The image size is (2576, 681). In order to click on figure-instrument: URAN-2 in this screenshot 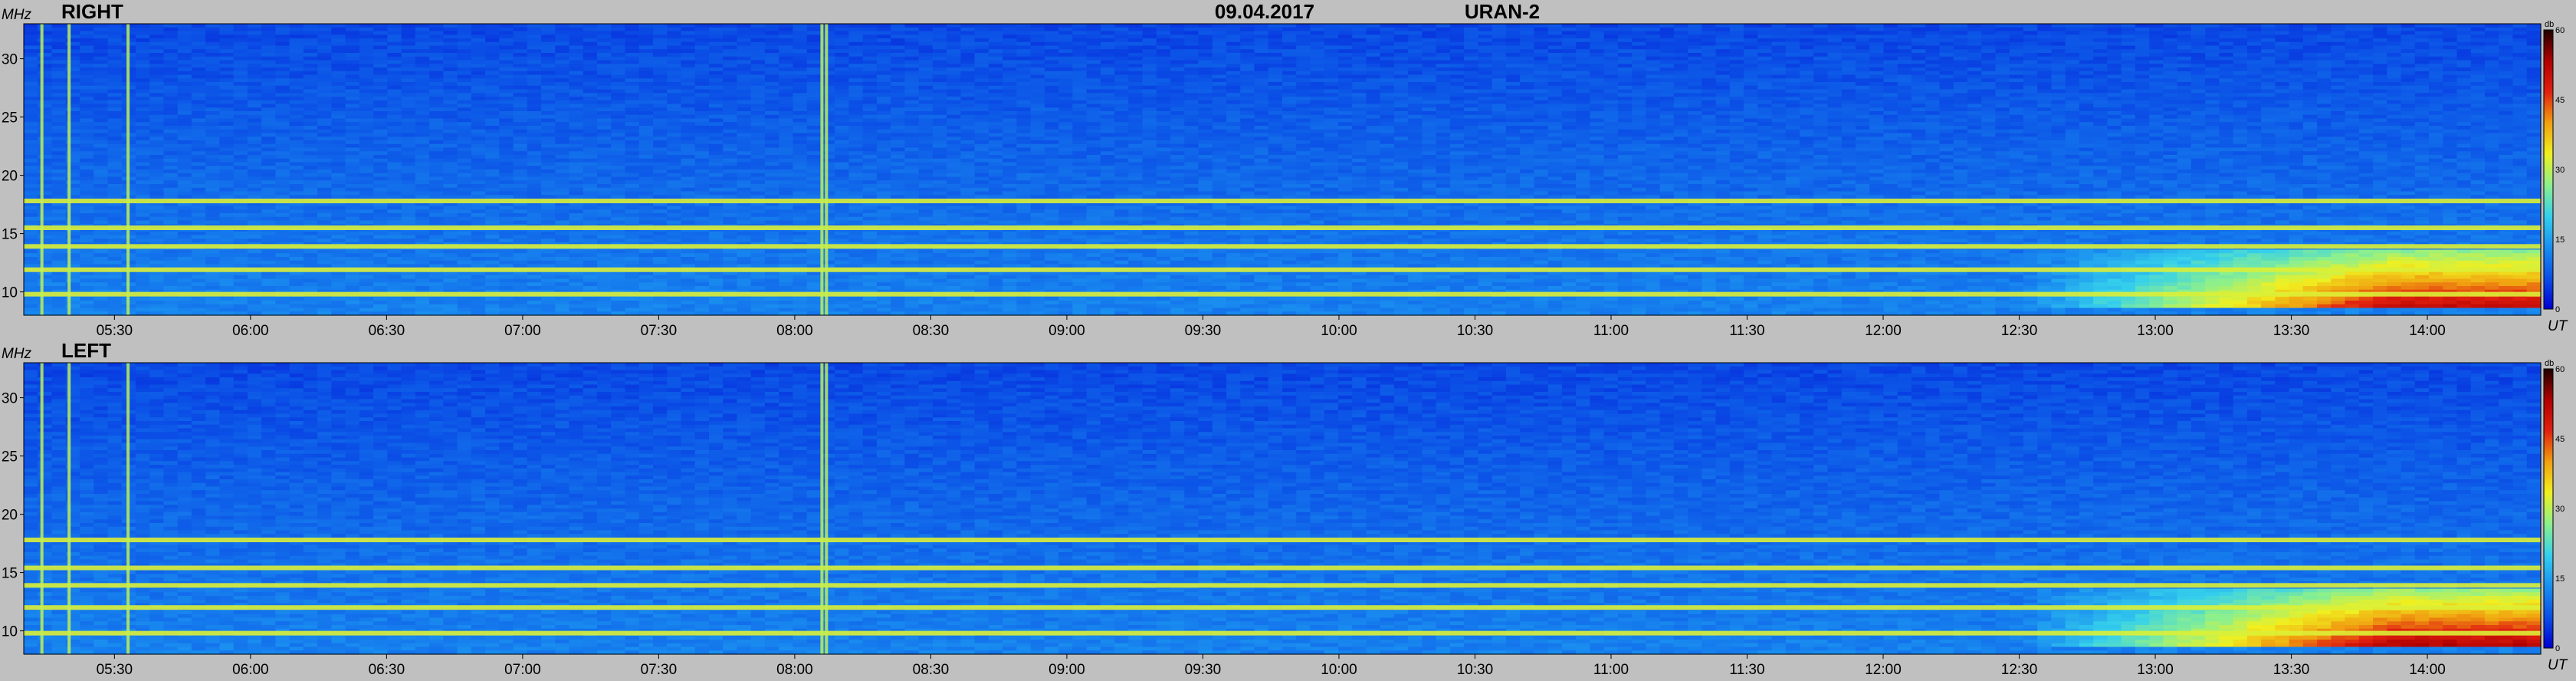, I will do `click(1502, 11)`.